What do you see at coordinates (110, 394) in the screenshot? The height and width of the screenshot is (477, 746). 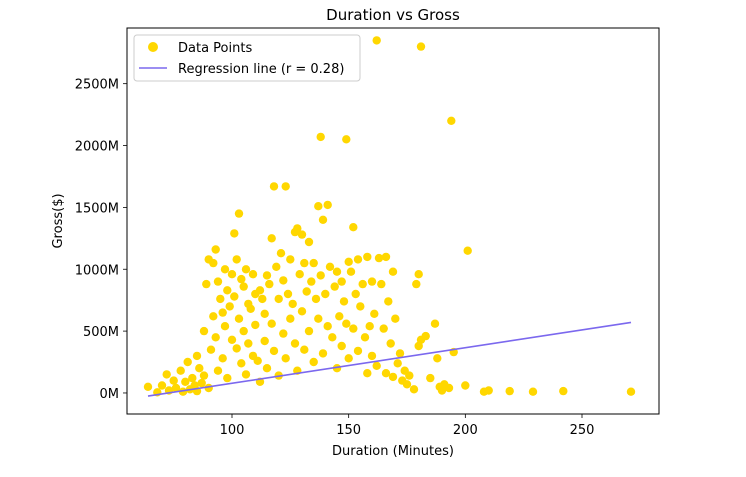 I see `y-tick-label: 0M` at bounding box center [110, 394].